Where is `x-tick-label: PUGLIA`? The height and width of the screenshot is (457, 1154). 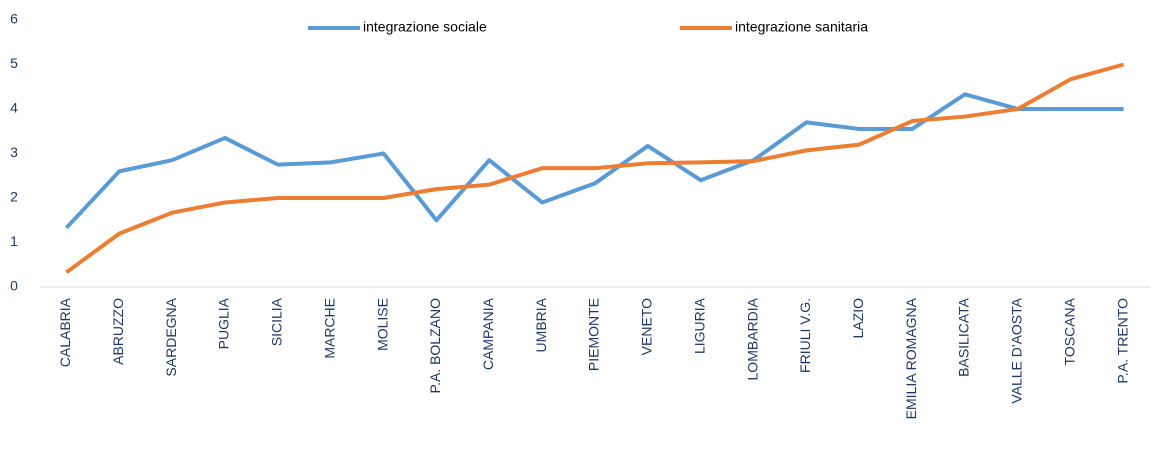
x-tick-label: PUGLIA is located at coordinates (224, 323).